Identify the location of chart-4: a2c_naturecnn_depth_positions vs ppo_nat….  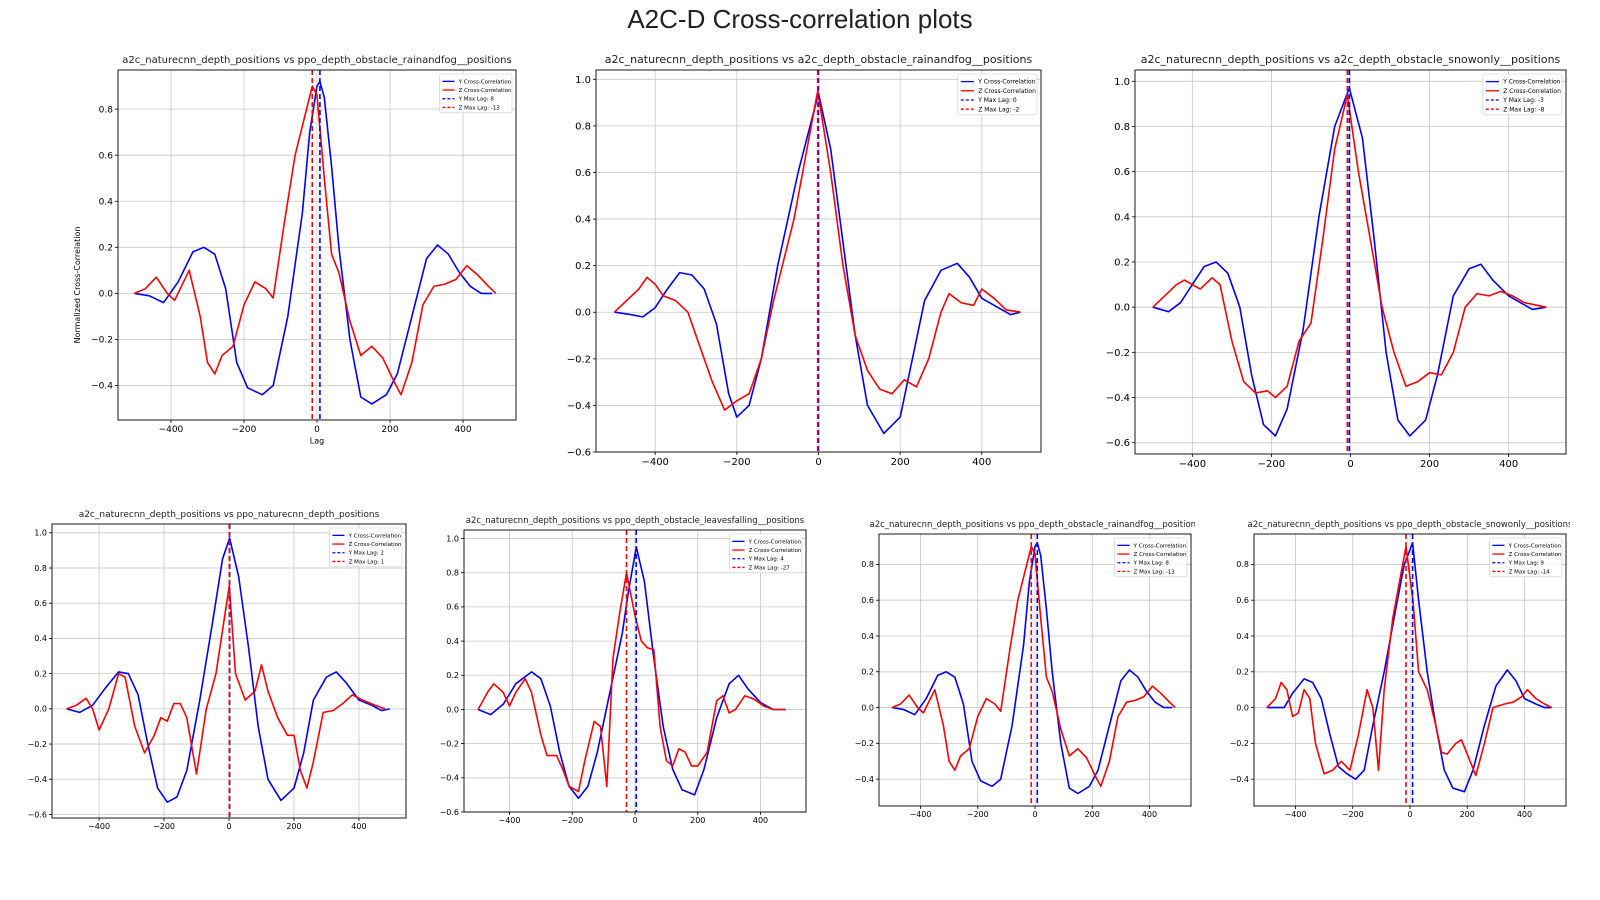
(217, 670).